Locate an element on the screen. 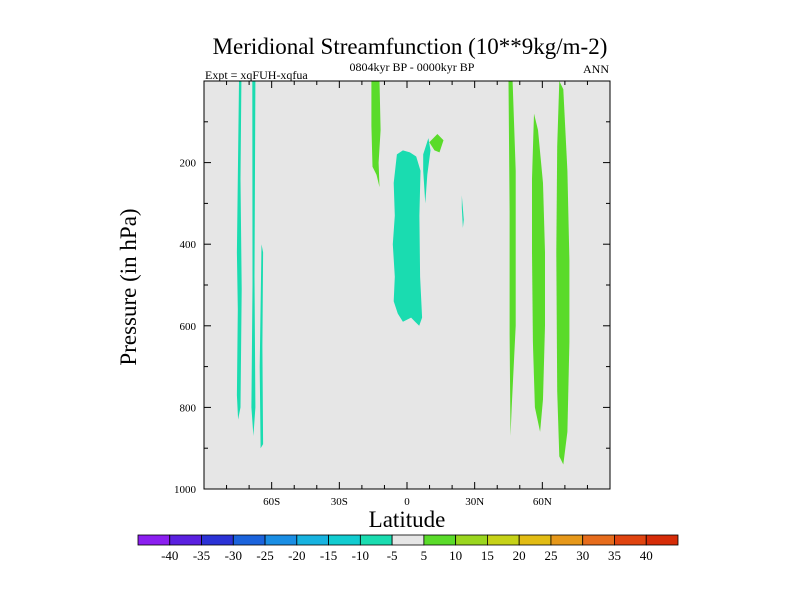 The width and height of the screenshot is (800, 600). x-tick-label: 0 is located at coordinates (407, 502).